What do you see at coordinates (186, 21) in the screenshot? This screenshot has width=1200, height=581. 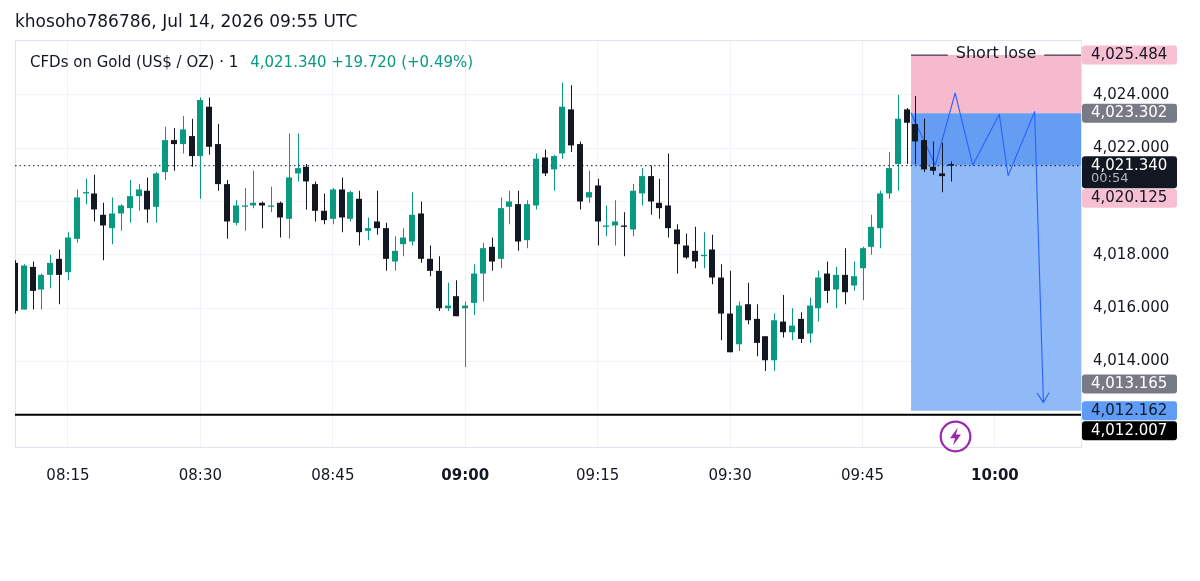 I see `text: khosoho786786, Jul 14, 2026 09:55 UTC` at bounding box center [186, 21].